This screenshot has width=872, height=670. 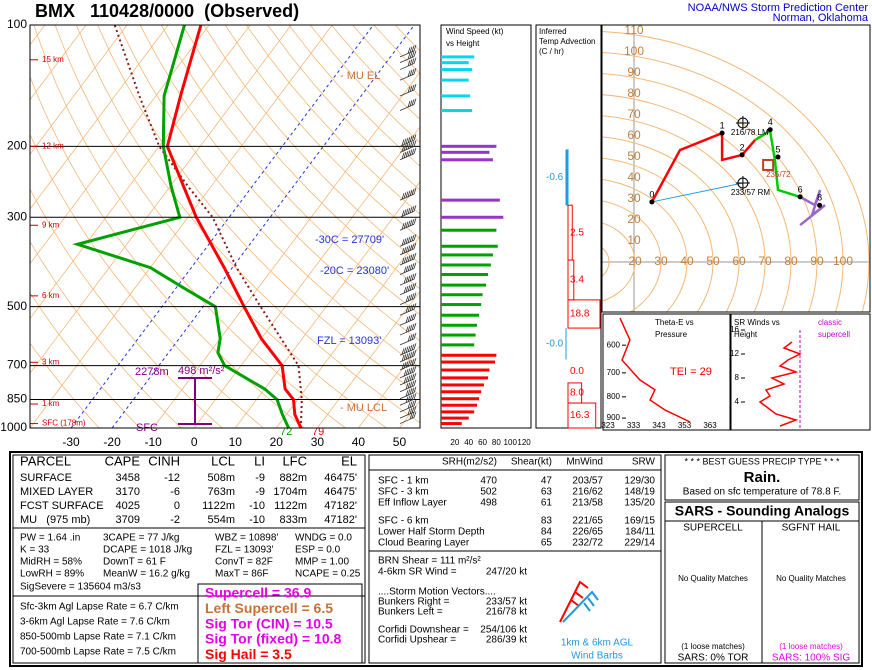 I want to click on hodo-km-label: 5, so click(x=777, y=149).